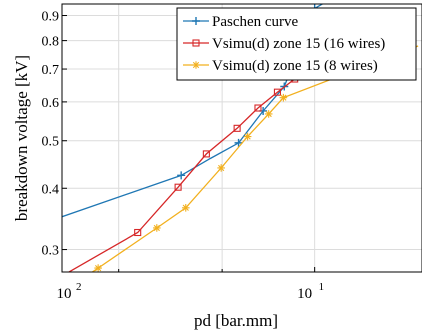  I want to click on y-tick-label: 0.6, so click(51, 103).